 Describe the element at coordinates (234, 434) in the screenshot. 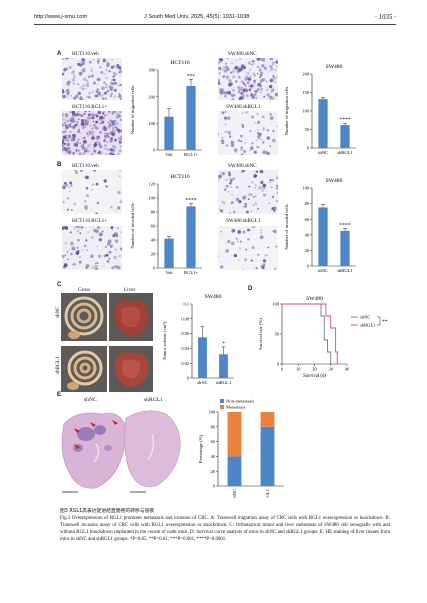

I see `stacked-bar-metastasis` at that location.